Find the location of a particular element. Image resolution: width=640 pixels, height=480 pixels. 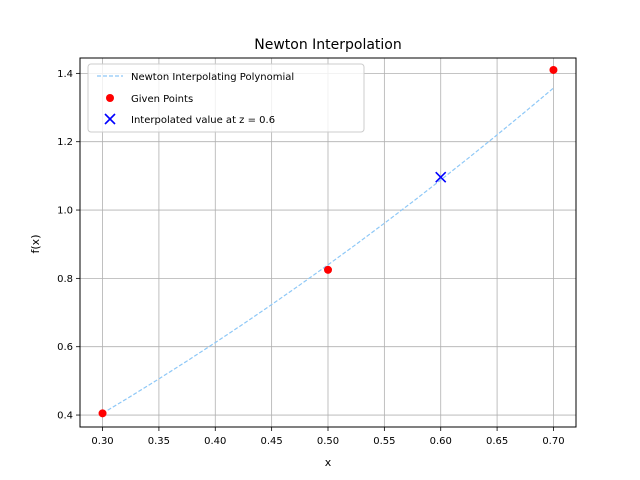

y-tick-label: 0.4 is located at coordinates (65, 416).